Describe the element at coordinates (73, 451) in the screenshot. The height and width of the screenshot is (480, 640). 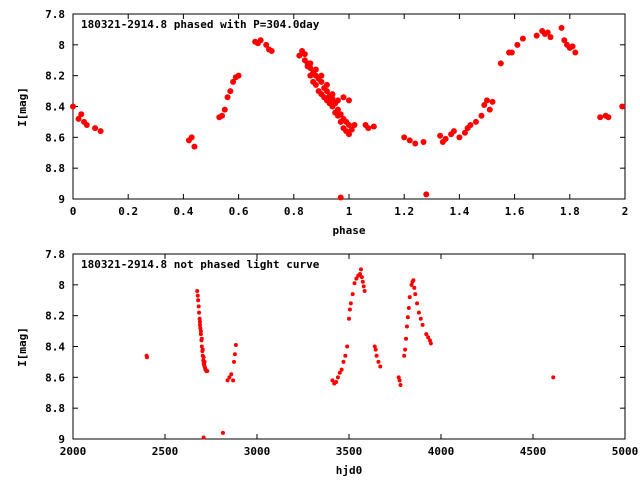
I see `x-tick-label: 2000` at that location.